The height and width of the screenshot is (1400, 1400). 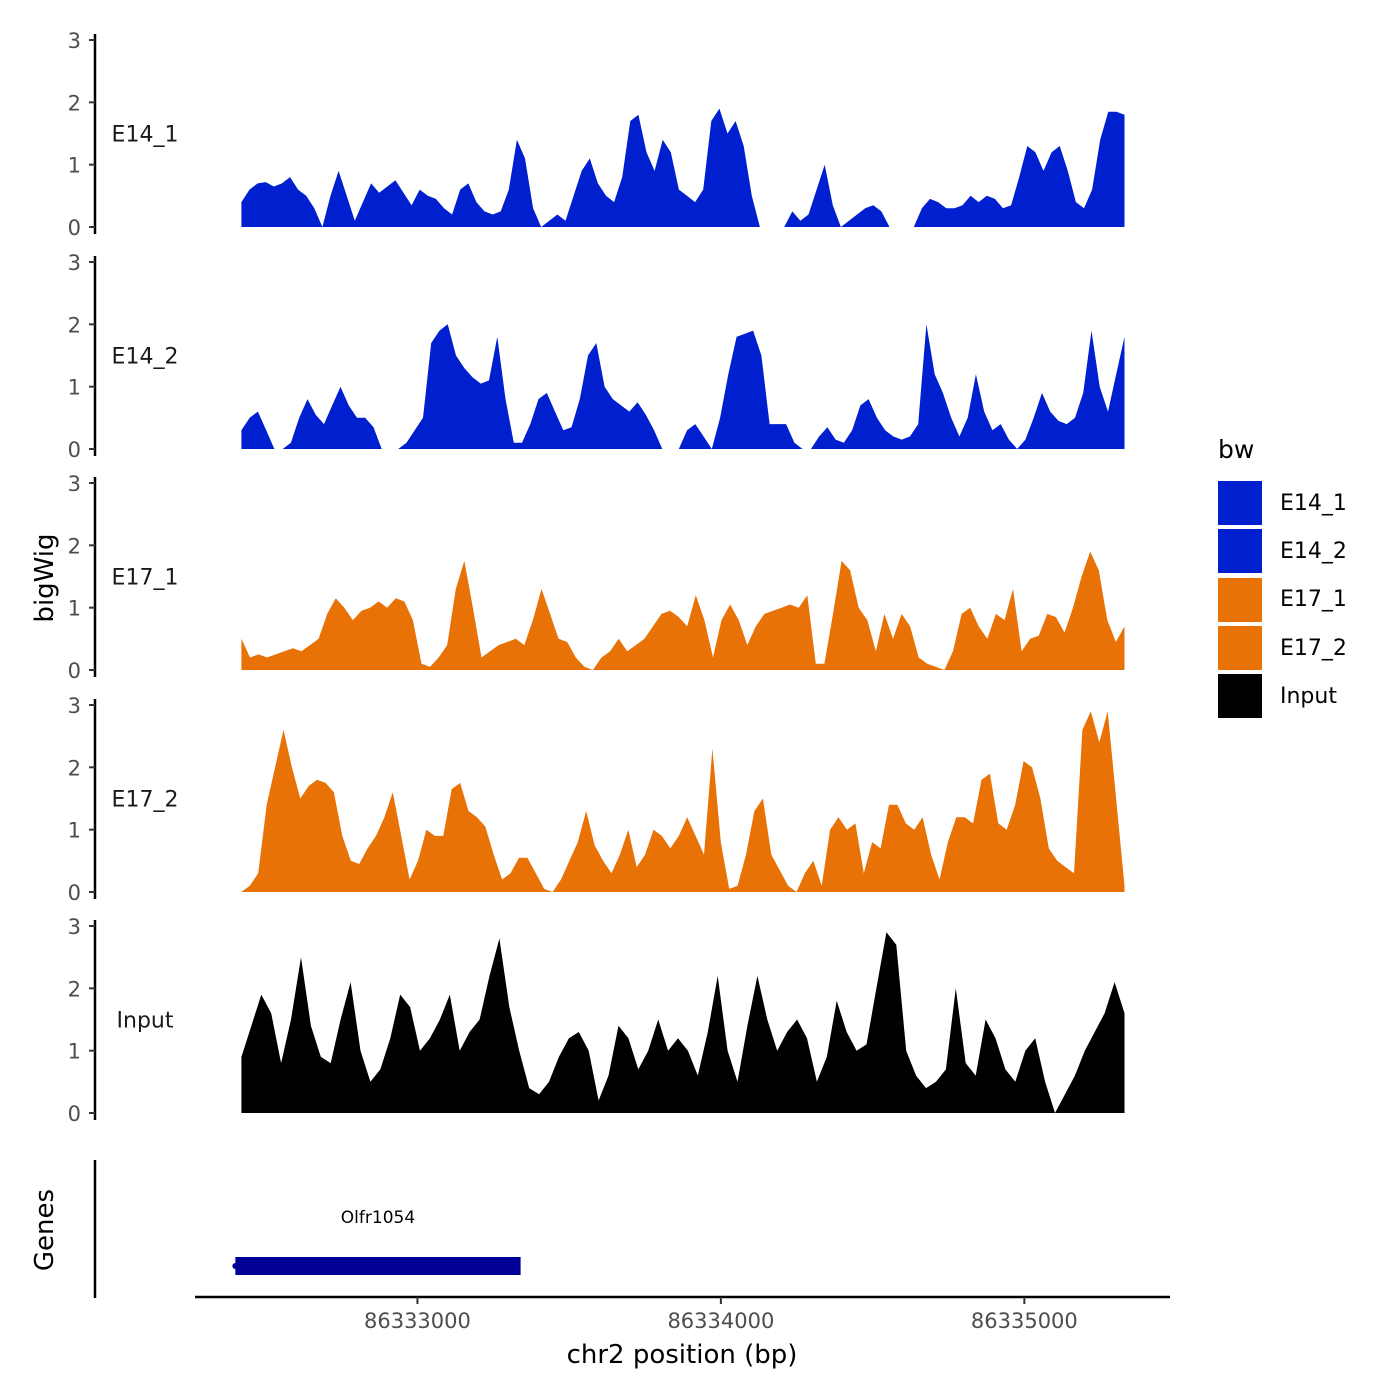 I want to click on y-tick-label-E14_1-2: 2, so click(x=74, y=103).